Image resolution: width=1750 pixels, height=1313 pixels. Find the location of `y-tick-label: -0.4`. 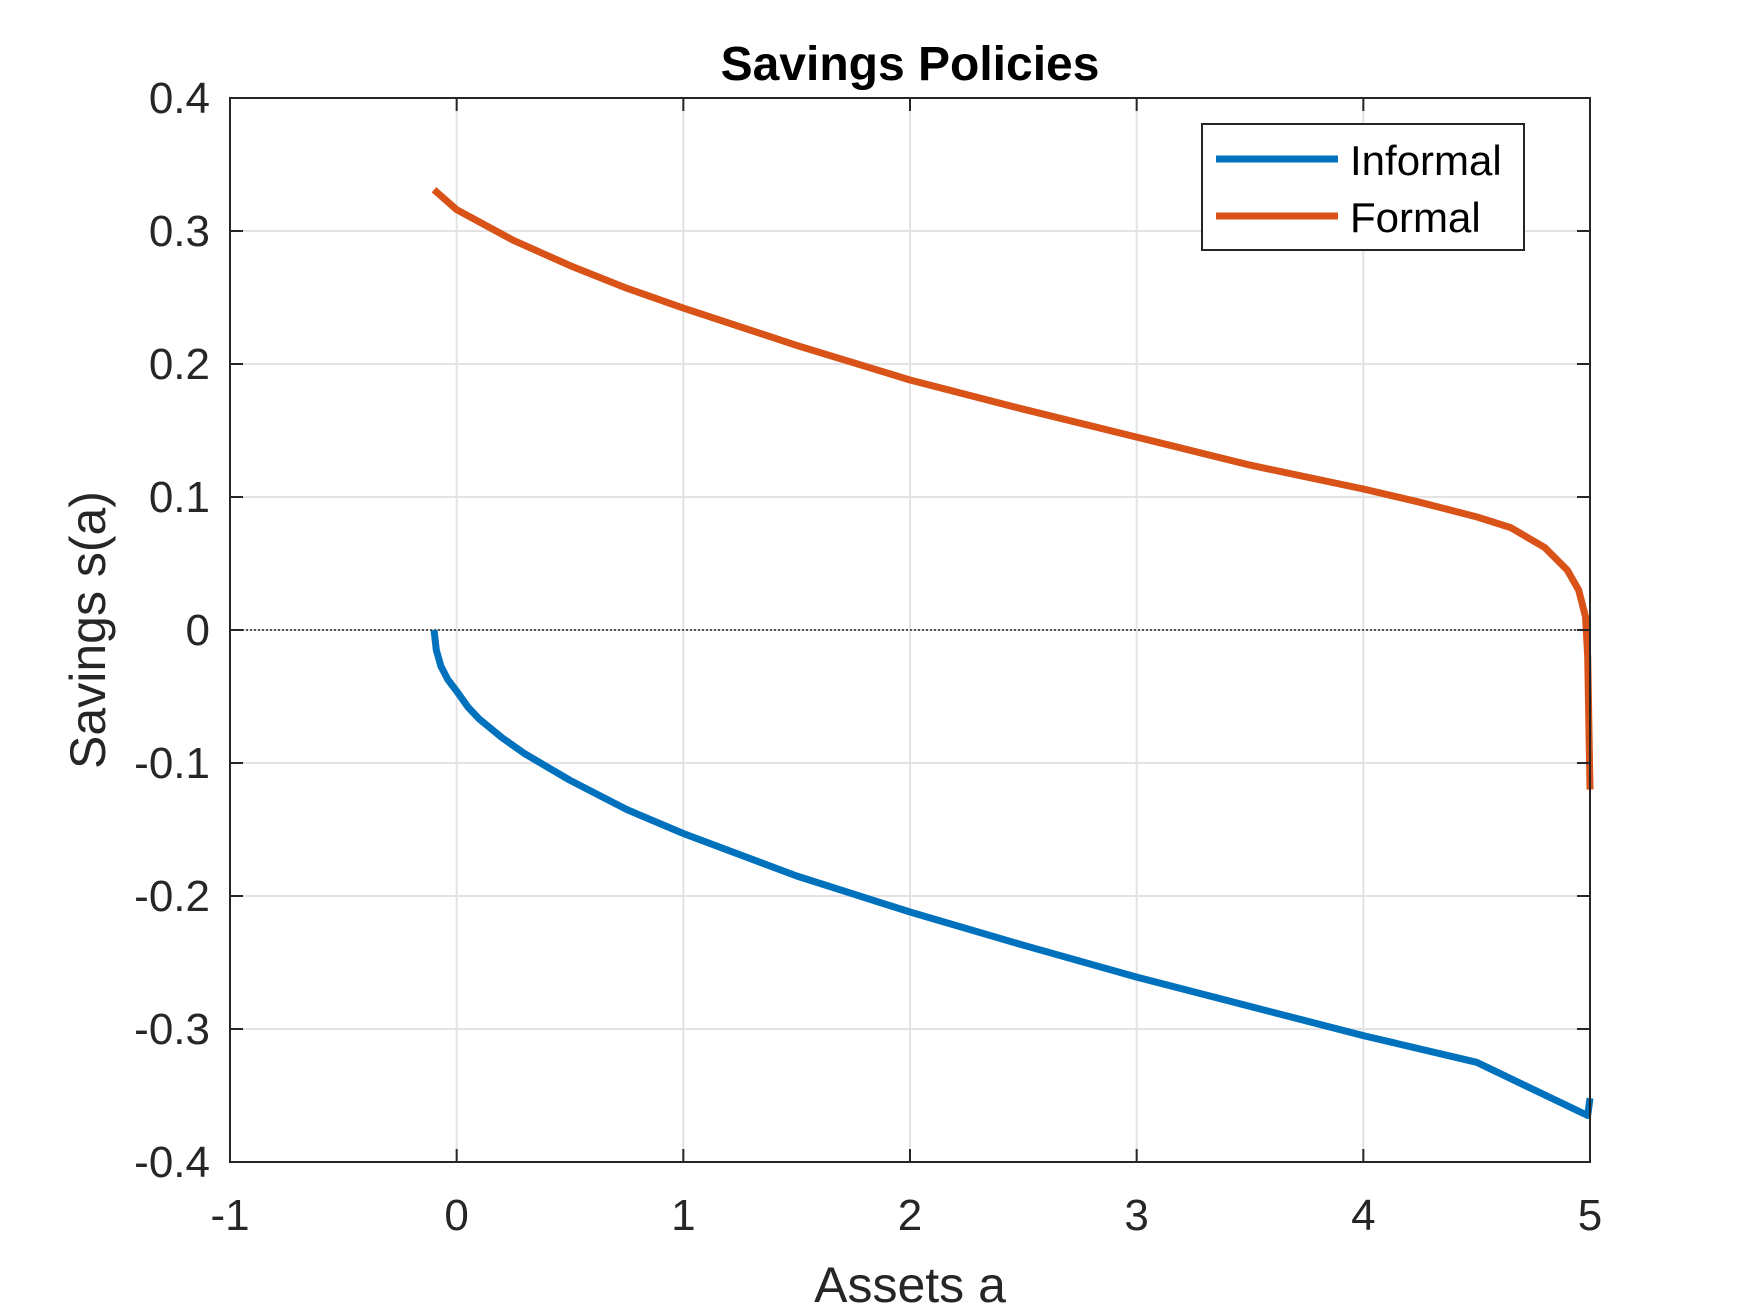

y-tick-label: -0.4 is located at coordinates (172, 1162).